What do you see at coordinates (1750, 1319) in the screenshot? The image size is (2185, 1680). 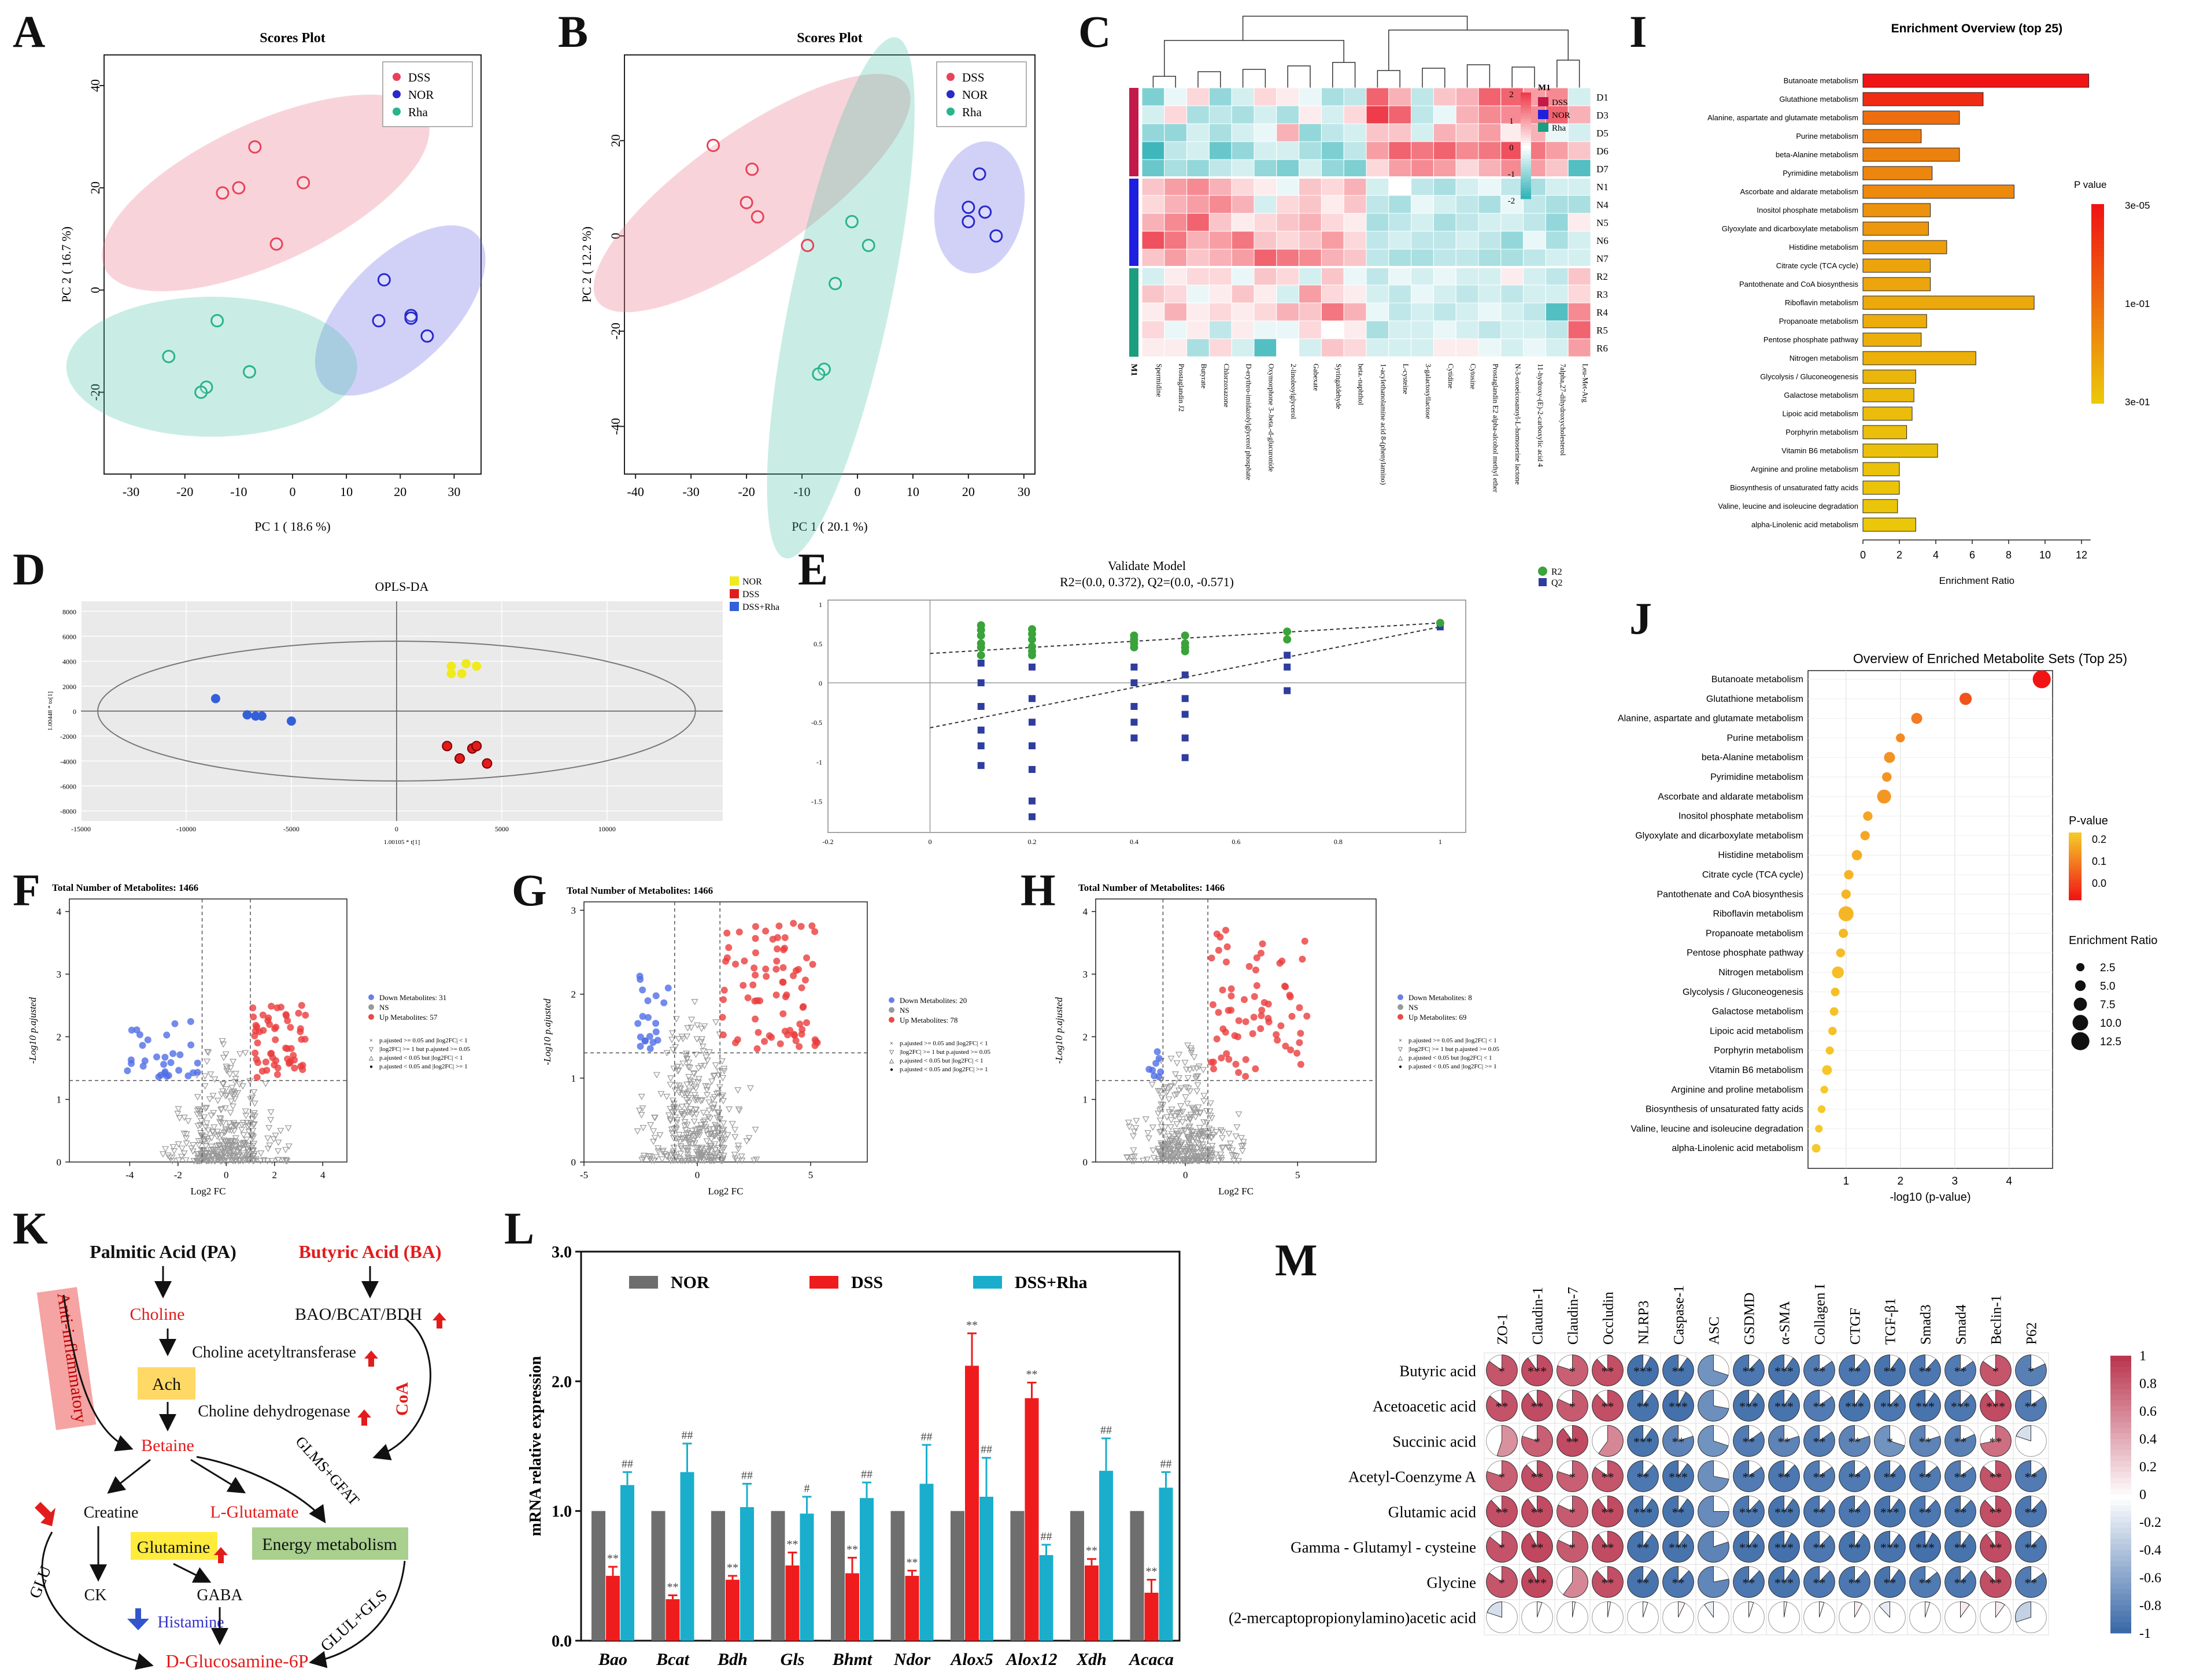 I see `correlation-column-label: GSDMD` at bounding box center [1750, 1319].